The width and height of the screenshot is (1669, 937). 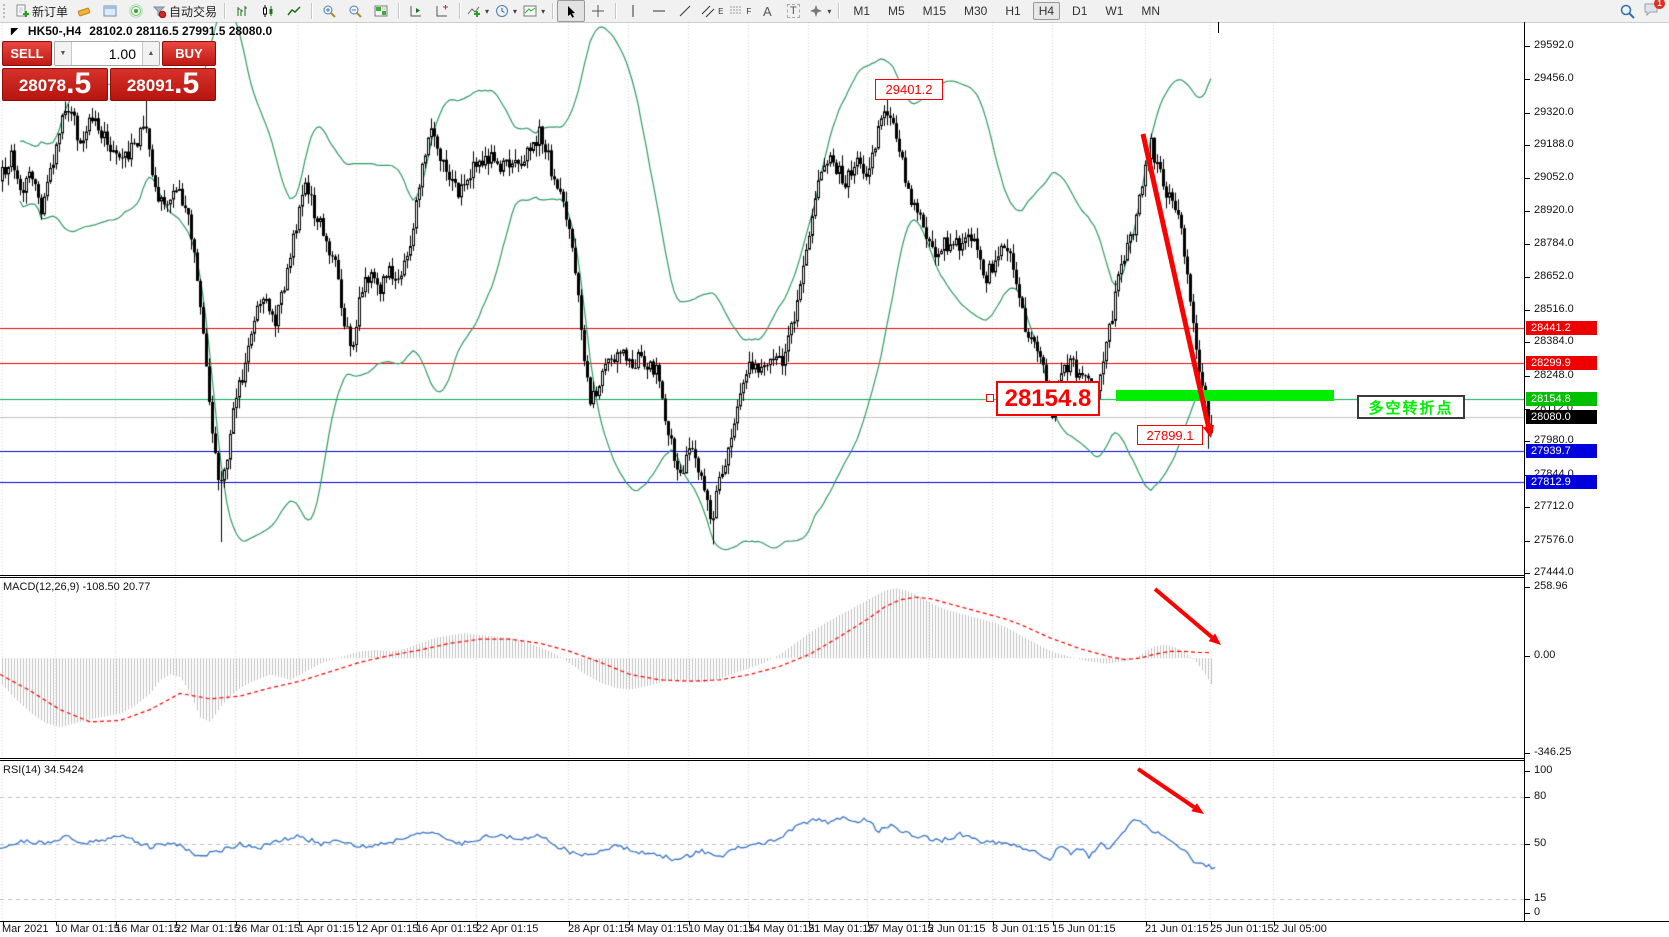 I want to click on bar-chart-button, so click(x=242, y=11).